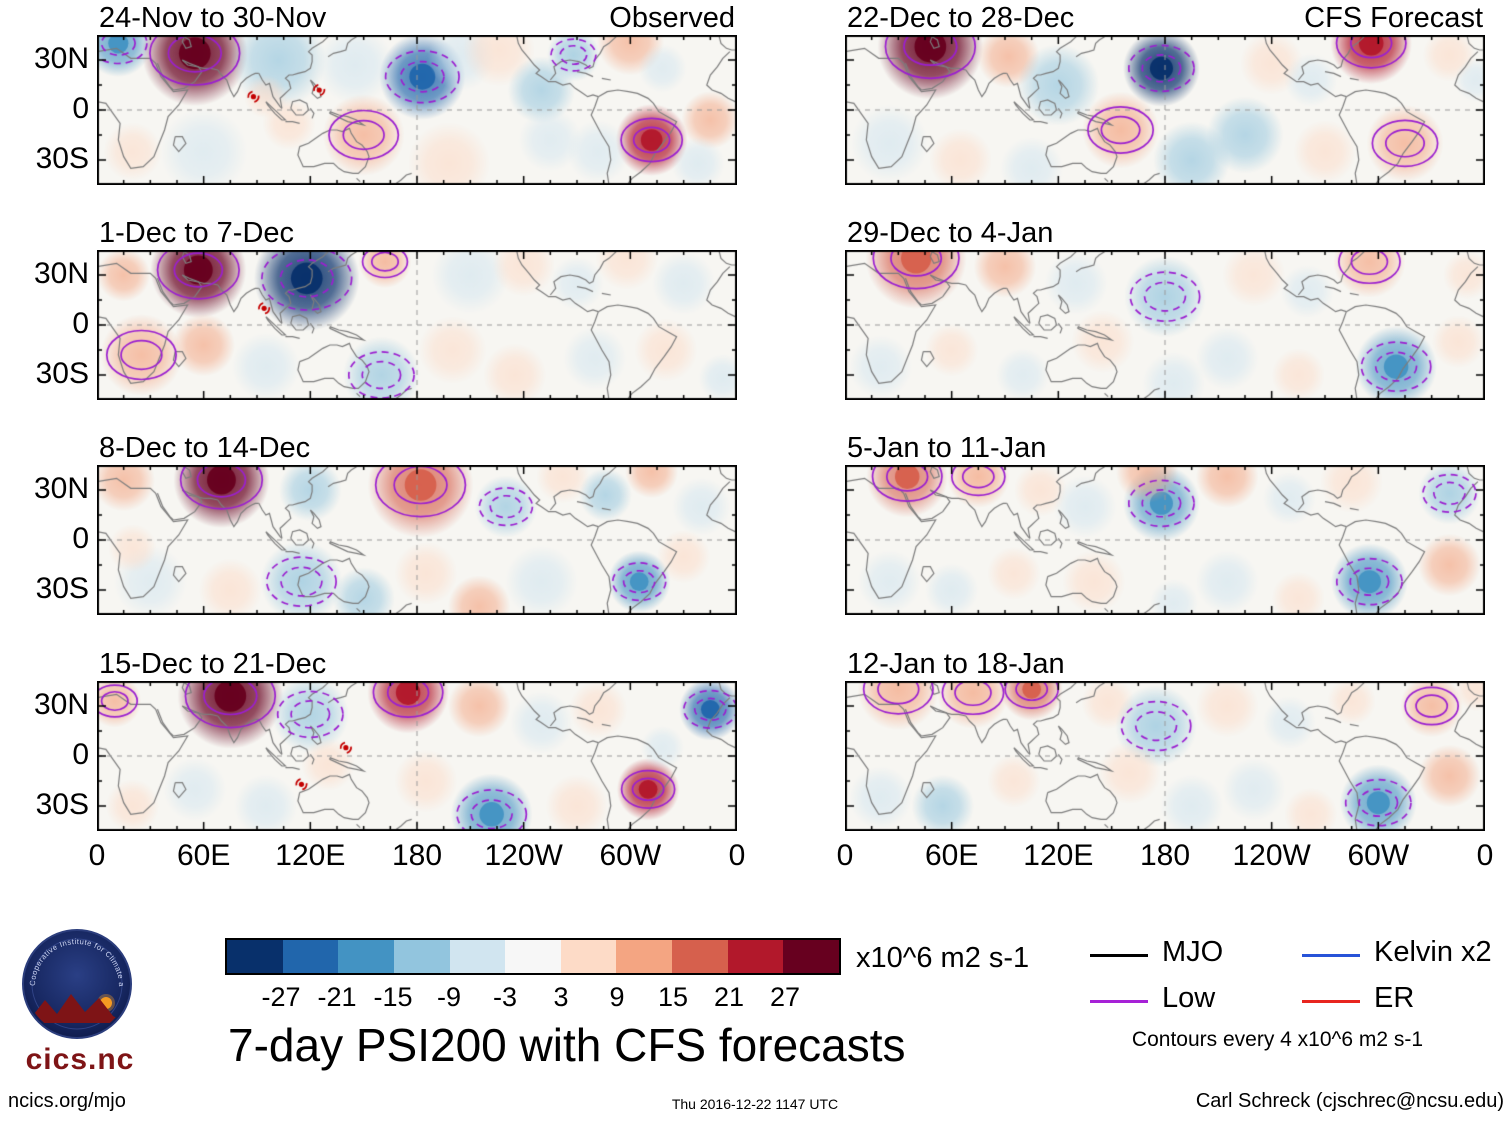 Image resolution: width=1510 pixels, height=1121 pixels. What do you see at coordinates (1394, 998) in the screenshot?
I see `legend-label: ER` at bounding box center [1394, 998].